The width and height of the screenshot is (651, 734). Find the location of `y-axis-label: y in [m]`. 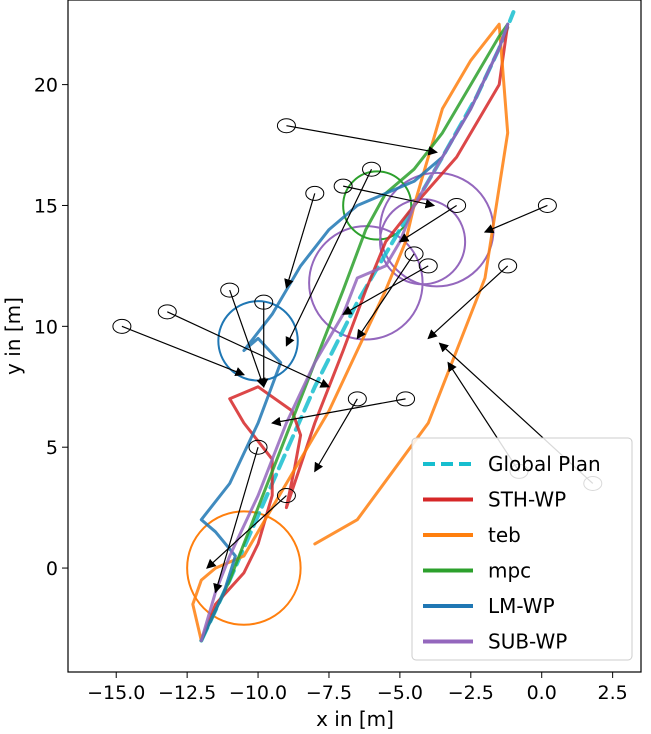

y-axis-label: y in [m] is located at coordinates (13, 336).